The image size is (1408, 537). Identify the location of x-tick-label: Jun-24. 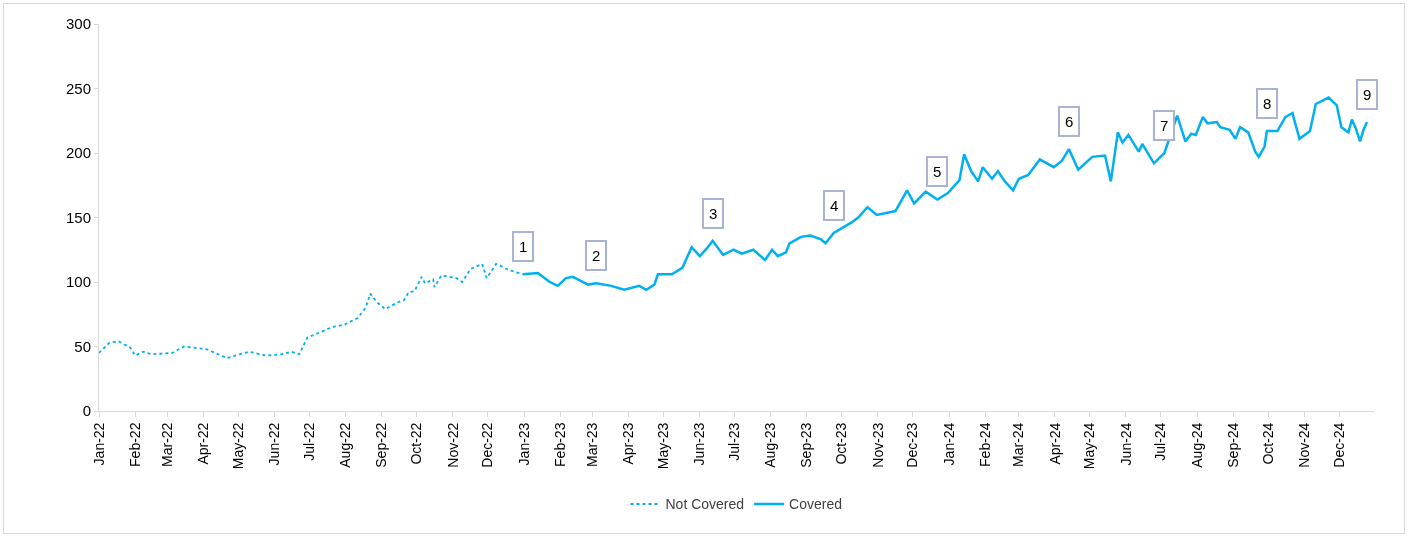
(1125, 444).